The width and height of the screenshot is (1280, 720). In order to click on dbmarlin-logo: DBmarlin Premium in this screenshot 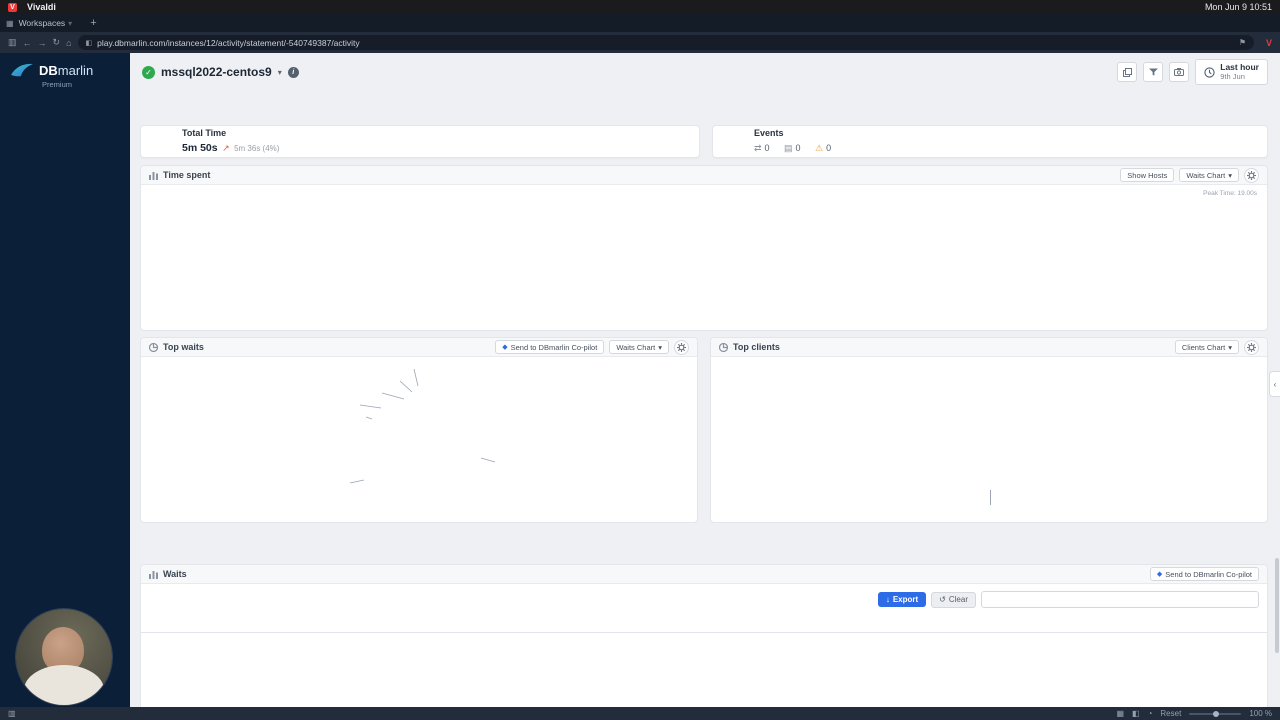, I will do `click(65, 73)`.